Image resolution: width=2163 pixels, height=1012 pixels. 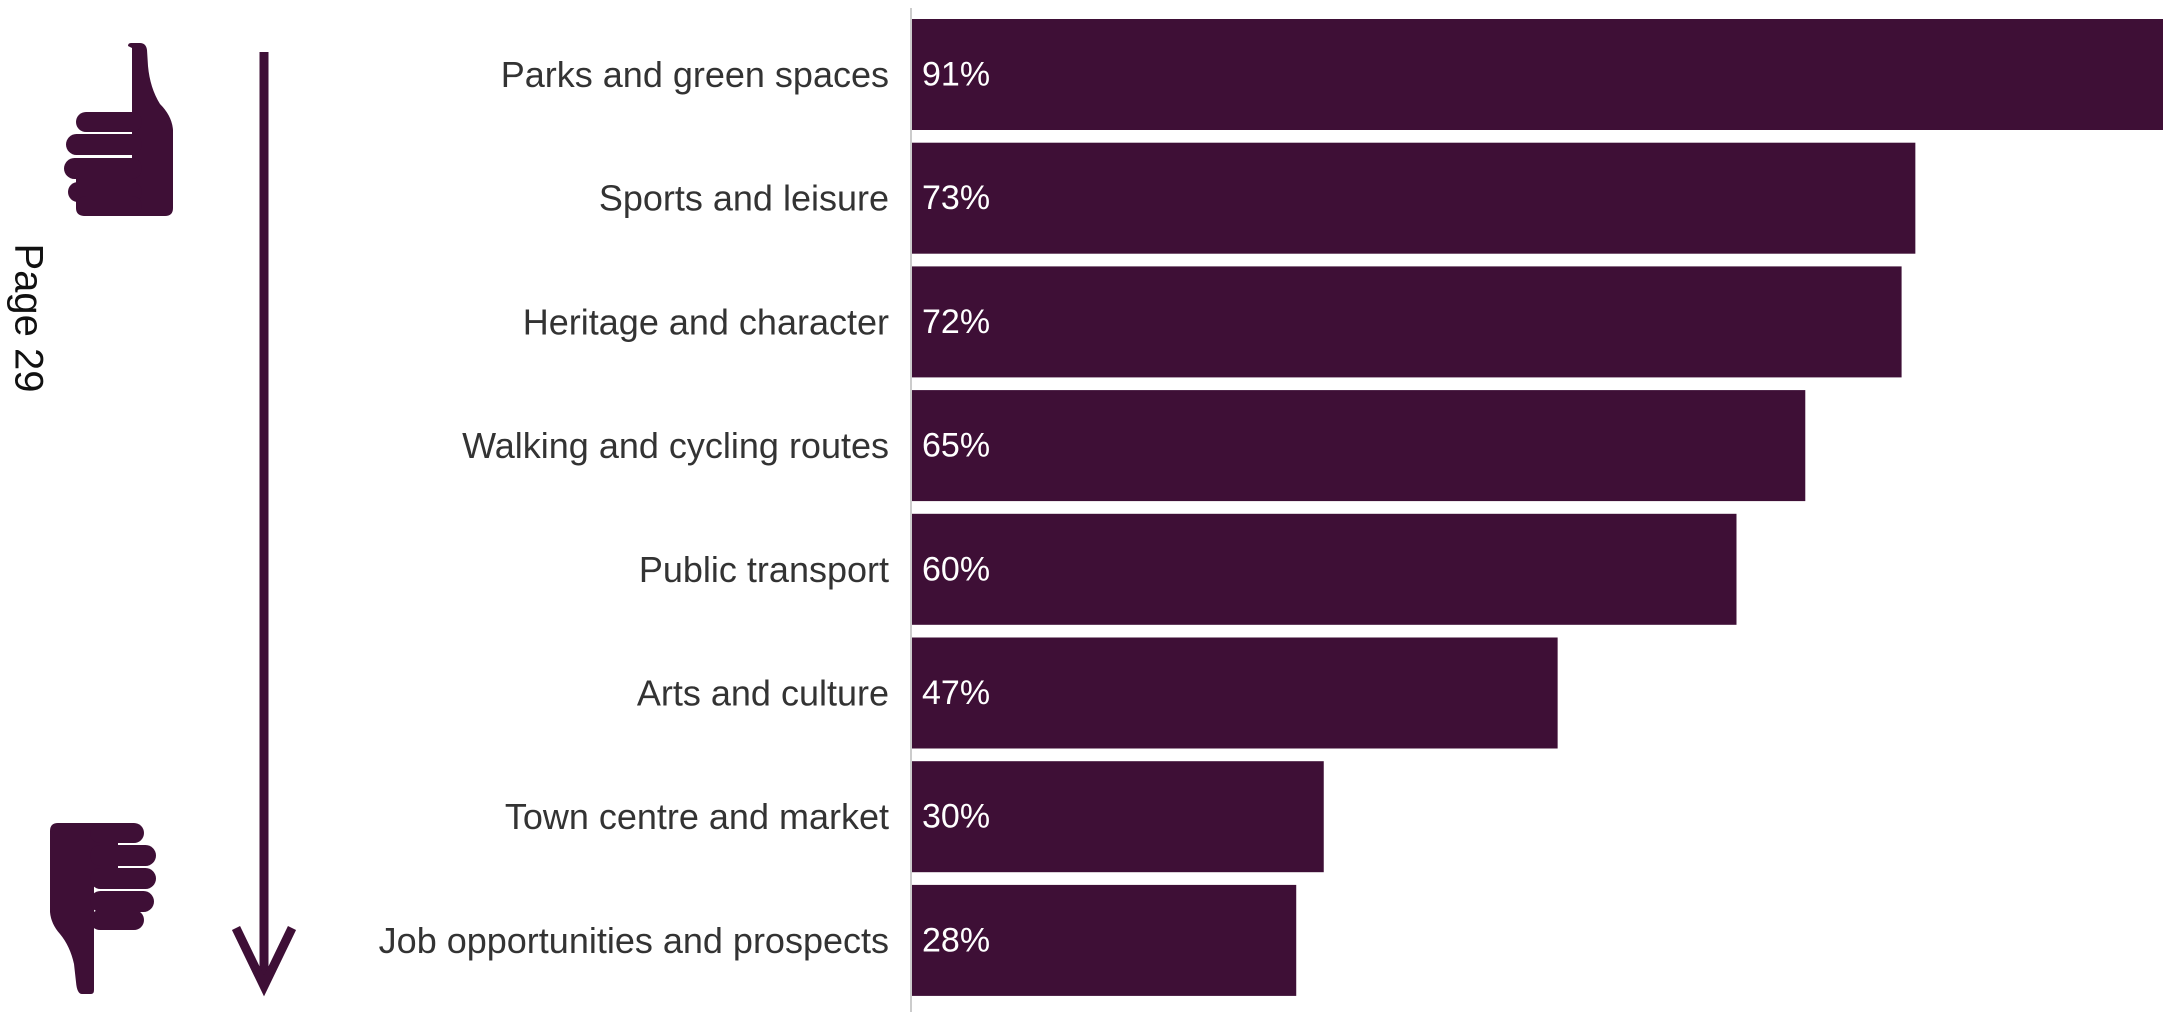 What do you see at coordinates (675, 445) in the screenshot?
I see `category-label: Walking and cycling routes` at bounding box center [675, 445].